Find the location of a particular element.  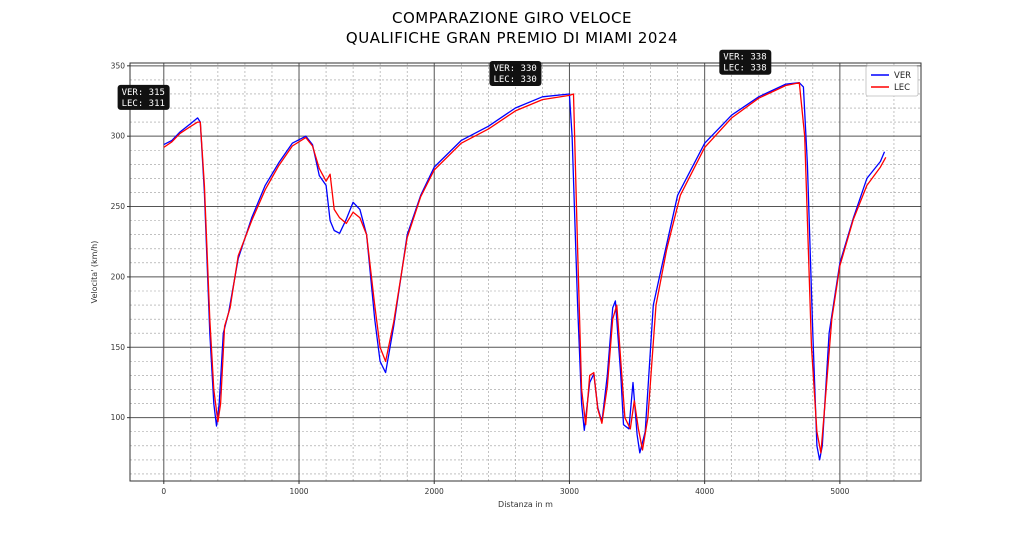

y-tick-label: 250 is located at coordinates (118, 206).